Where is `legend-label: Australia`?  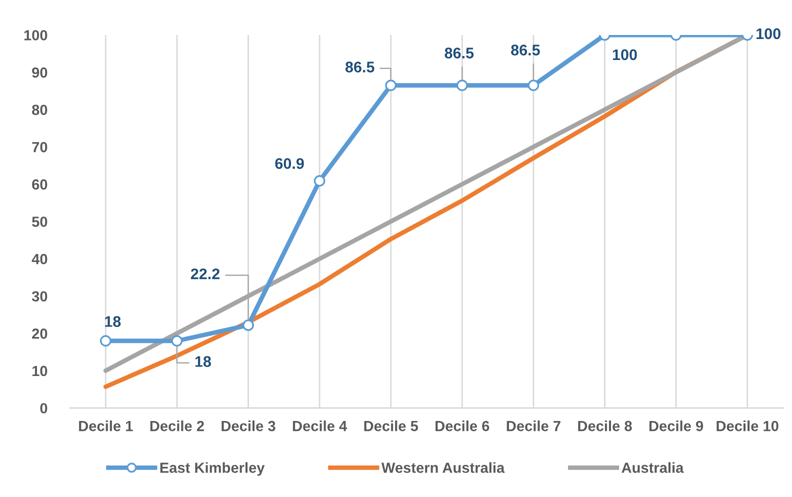 legend-label: Australia is located at coordinates (653, 467).